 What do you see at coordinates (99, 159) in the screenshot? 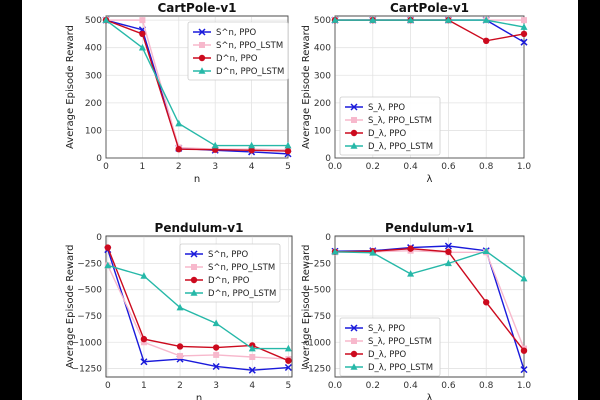
I see `panel-1-ytick-0: 0` at bounding box center [99, 159].